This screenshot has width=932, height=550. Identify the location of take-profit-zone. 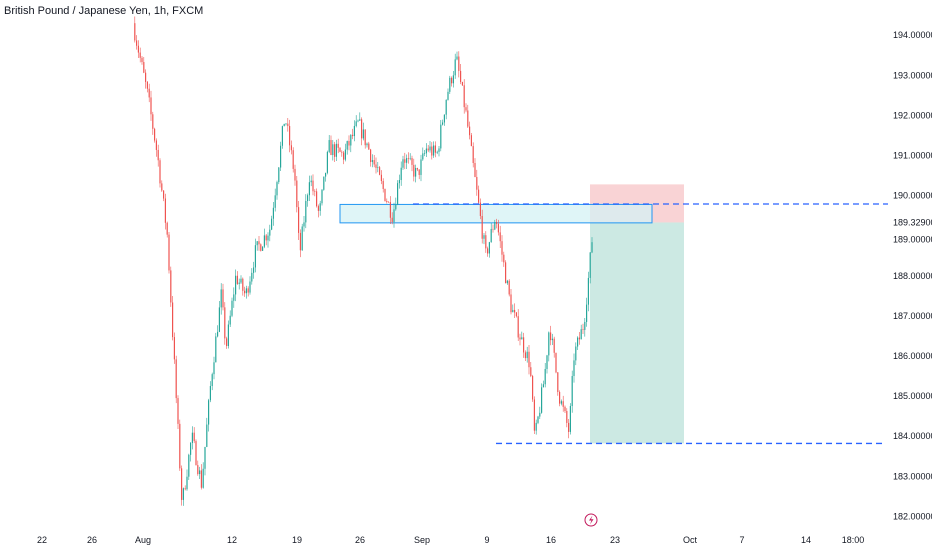
(637, 333).